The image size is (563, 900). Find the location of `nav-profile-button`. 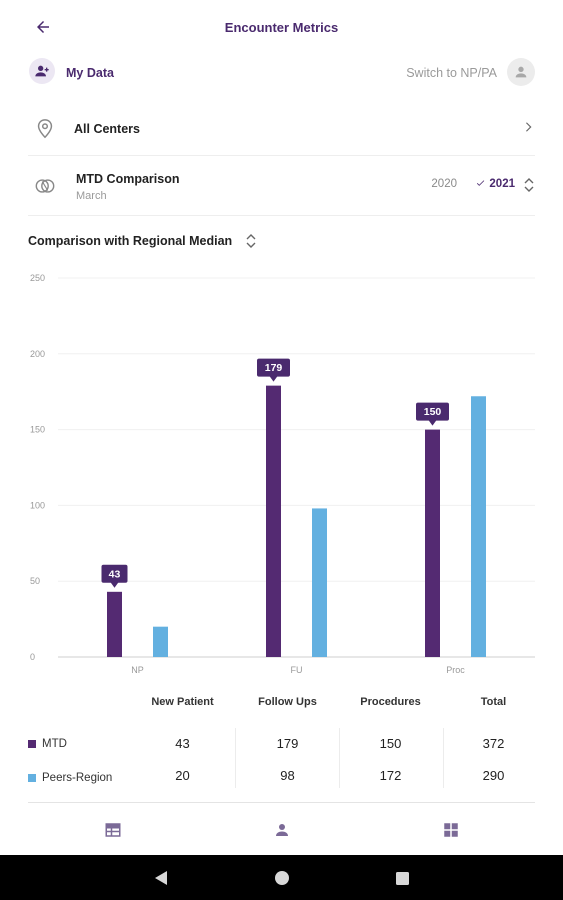

nav-profile-button is located at coordinates (282, 830).